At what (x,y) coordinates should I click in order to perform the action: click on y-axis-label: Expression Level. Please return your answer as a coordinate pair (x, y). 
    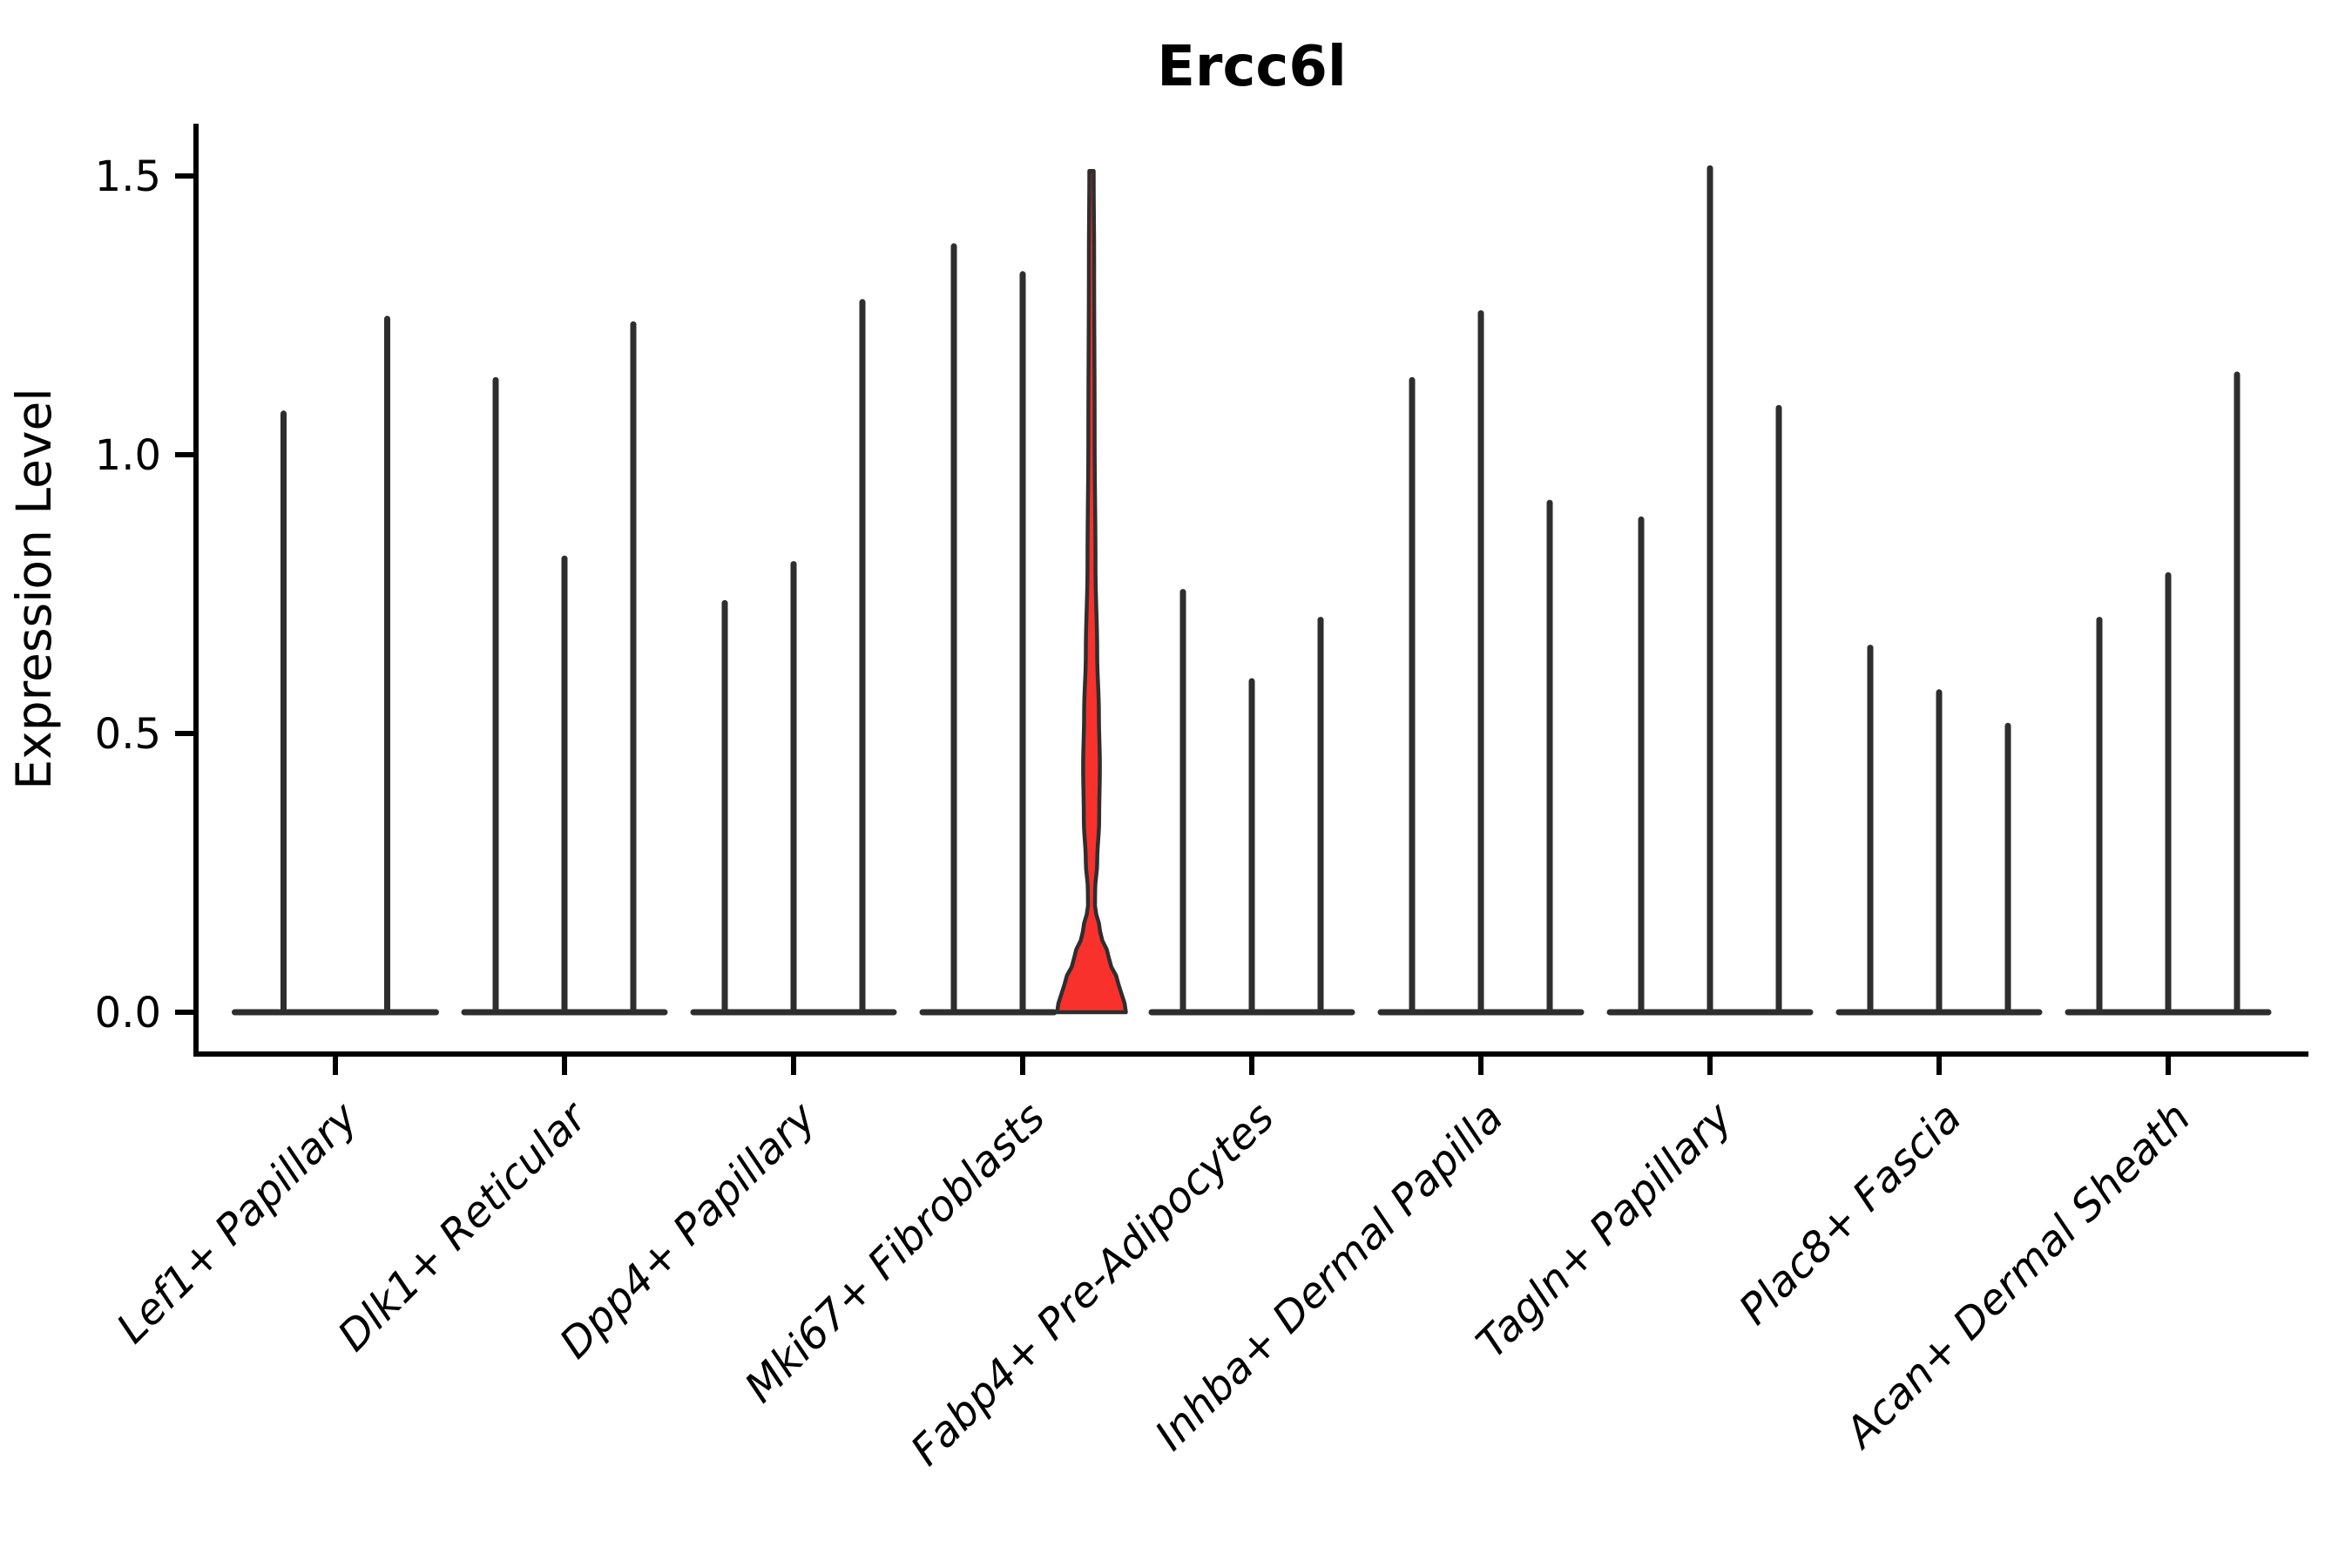
    Looking at the image, I should click on (34, 588).